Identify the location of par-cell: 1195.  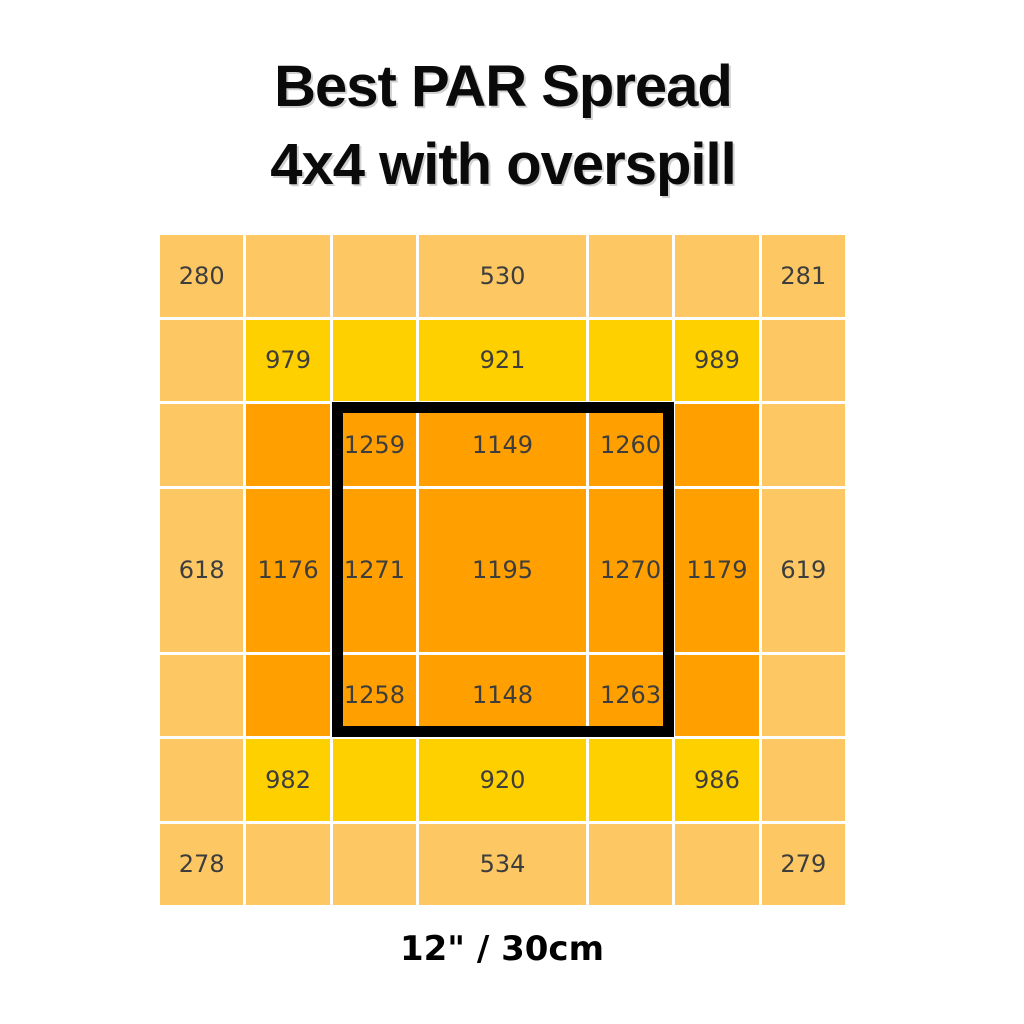
(502, 570).